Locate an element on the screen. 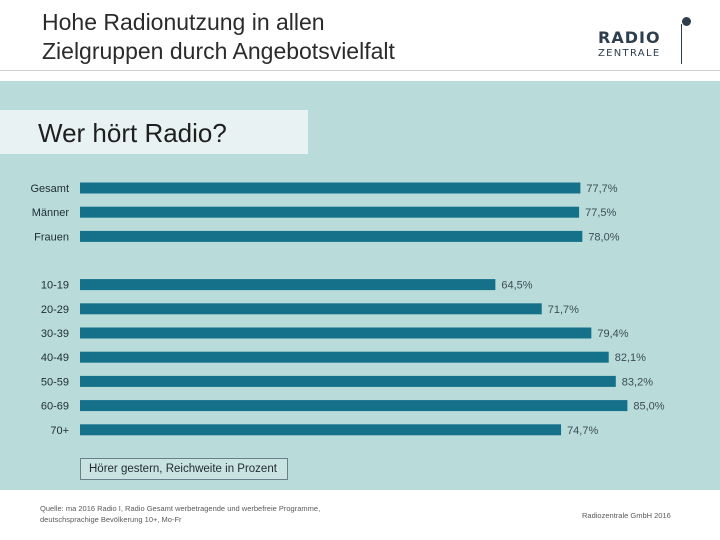 The width and height of the screenshot is (720, 540). value-label: 83,2% is located at coordinates (637, 382).